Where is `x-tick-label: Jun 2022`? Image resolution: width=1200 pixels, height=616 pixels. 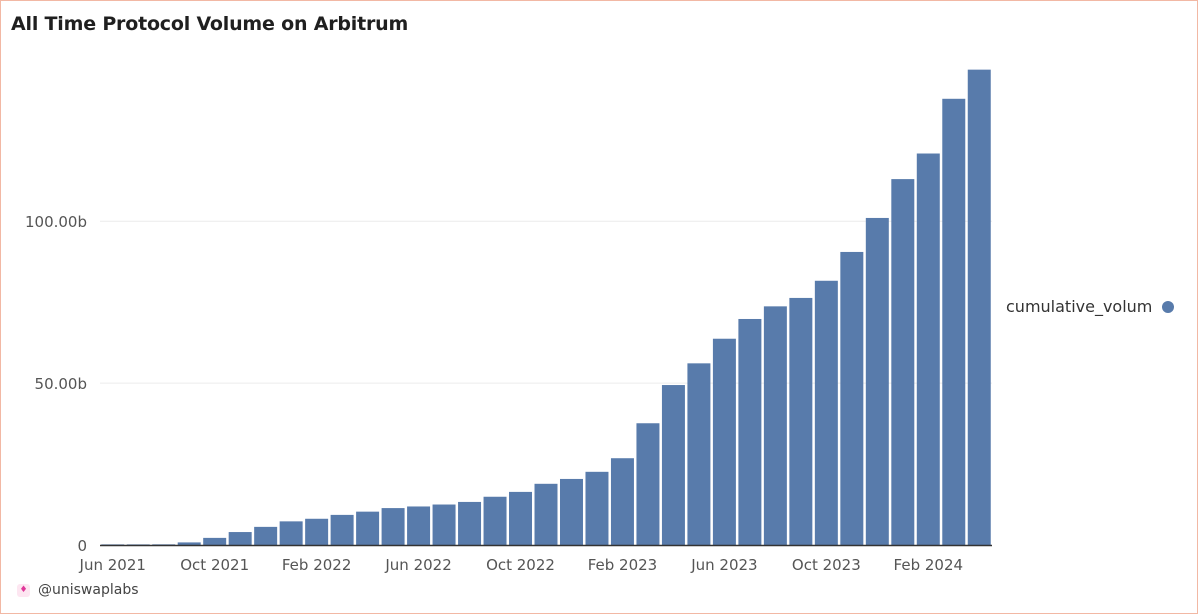
x-tick-label: Jun 2022 is located at coordinates (417, 565).